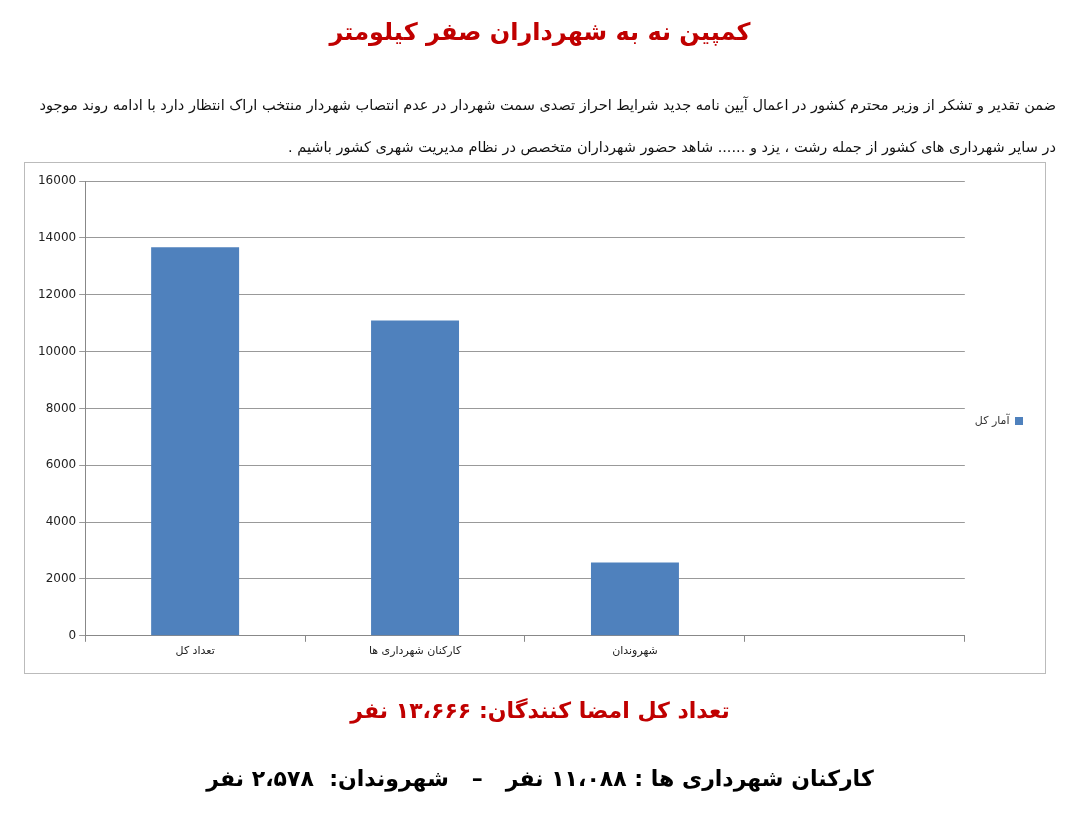 The height and width of the screenshot is (816, 1080). I want to click on y-tick-label: 12000, so click(57, 293).